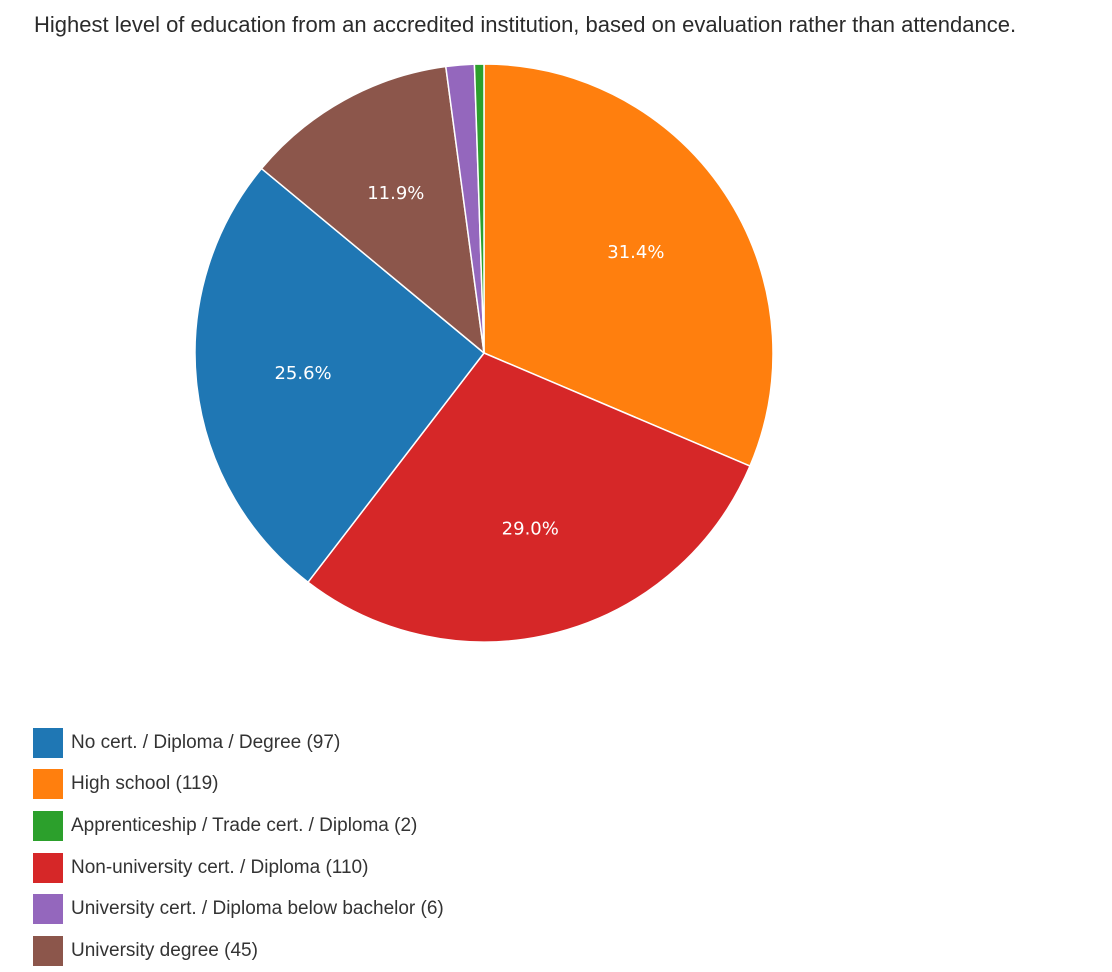 This screenshot has width=1112, height=972. Describe the element at coordinates (302, 373) in the screenshot. I see `pie-slice-label-0: 25.6%` at that location.